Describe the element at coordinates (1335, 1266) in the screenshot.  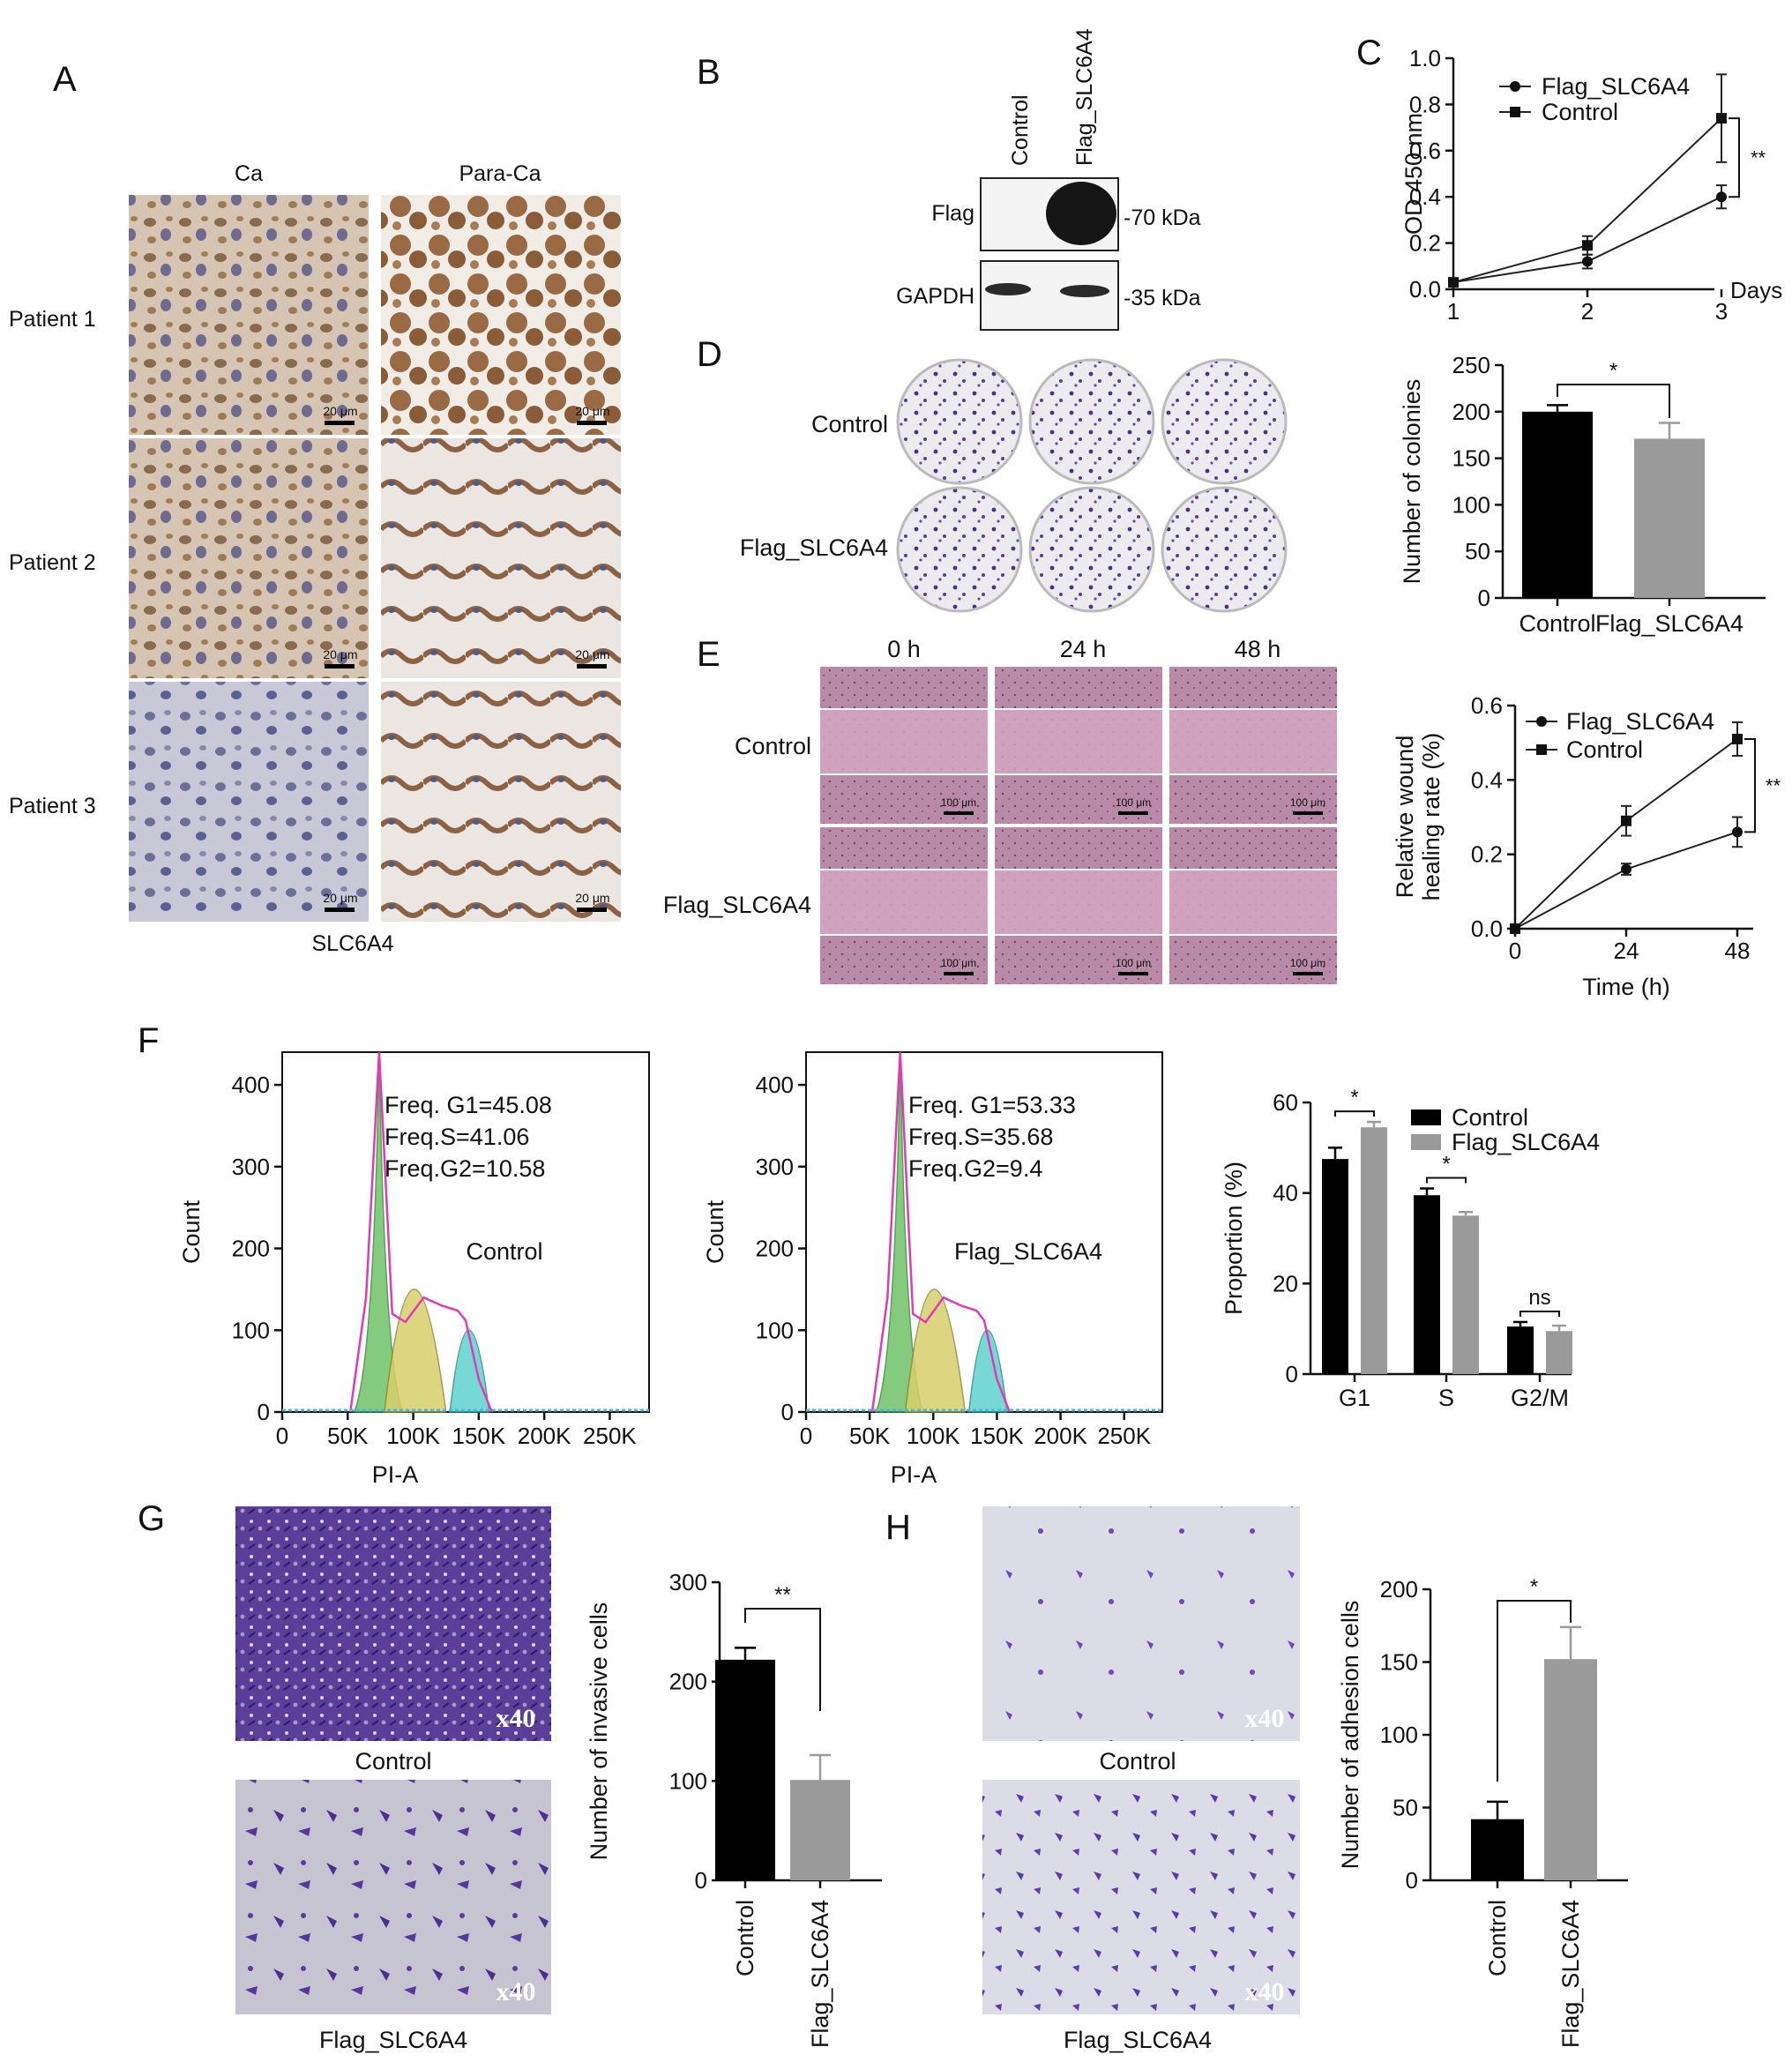
I see `bar-Control-G1` at that location.